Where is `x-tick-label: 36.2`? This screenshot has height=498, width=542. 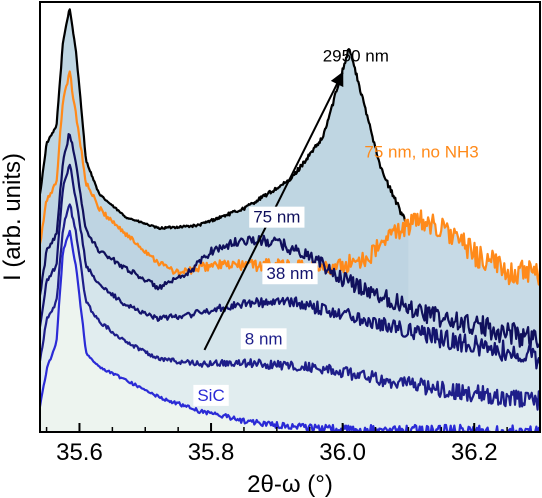
x-tick-label: 36.2 is located at coordinates (474, 452).